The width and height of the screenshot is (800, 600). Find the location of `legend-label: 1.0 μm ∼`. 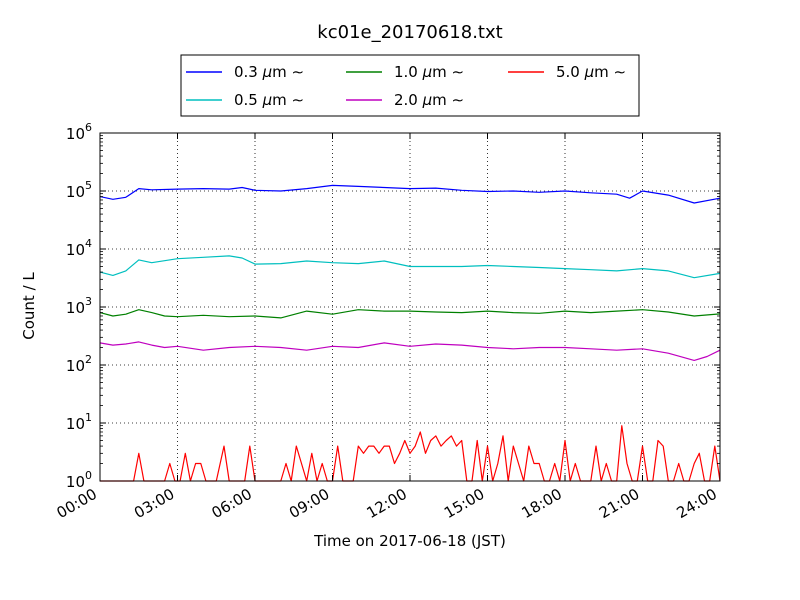

legend-label: 1.0 μm ∼ is located at coordinates (429, 72).